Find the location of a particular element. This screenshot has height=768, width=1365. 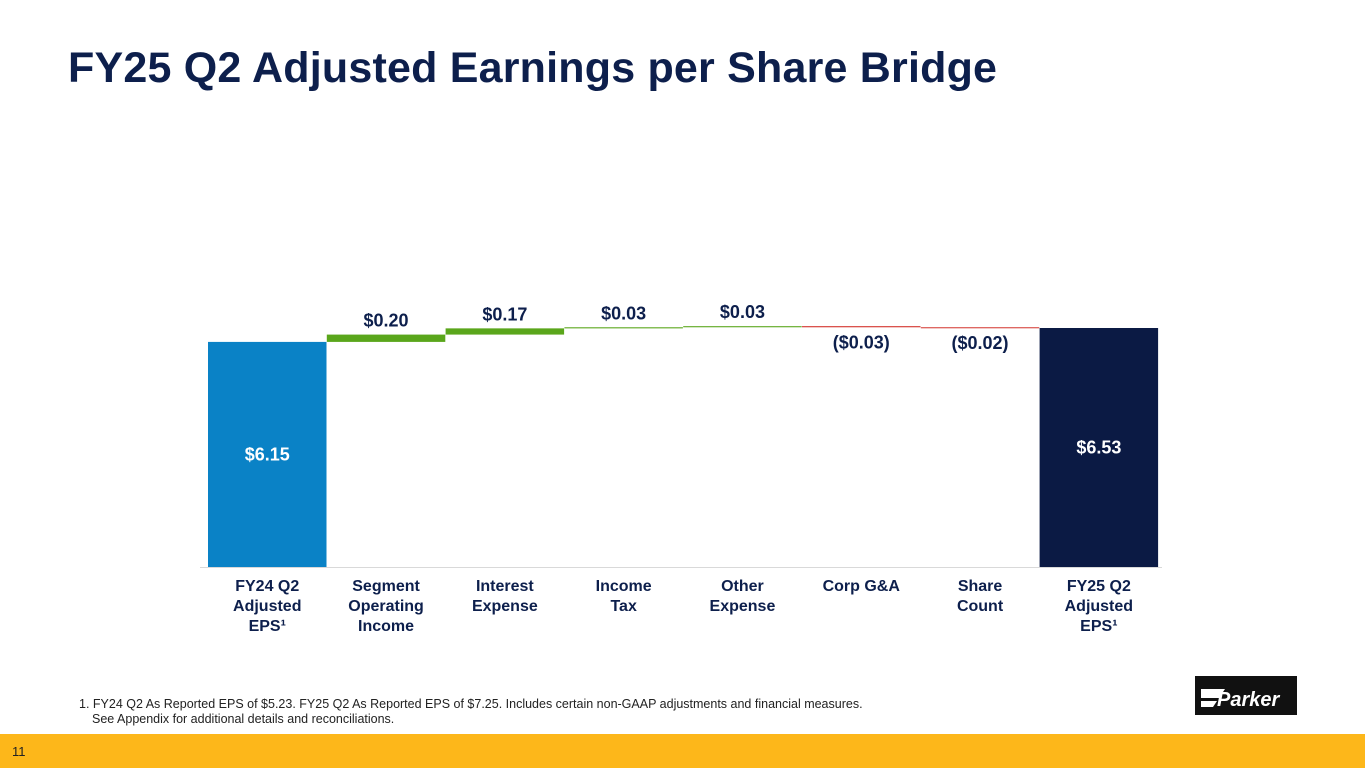

category-label-8-line-3: EPS¹ is located at coordinates (1098, 626).